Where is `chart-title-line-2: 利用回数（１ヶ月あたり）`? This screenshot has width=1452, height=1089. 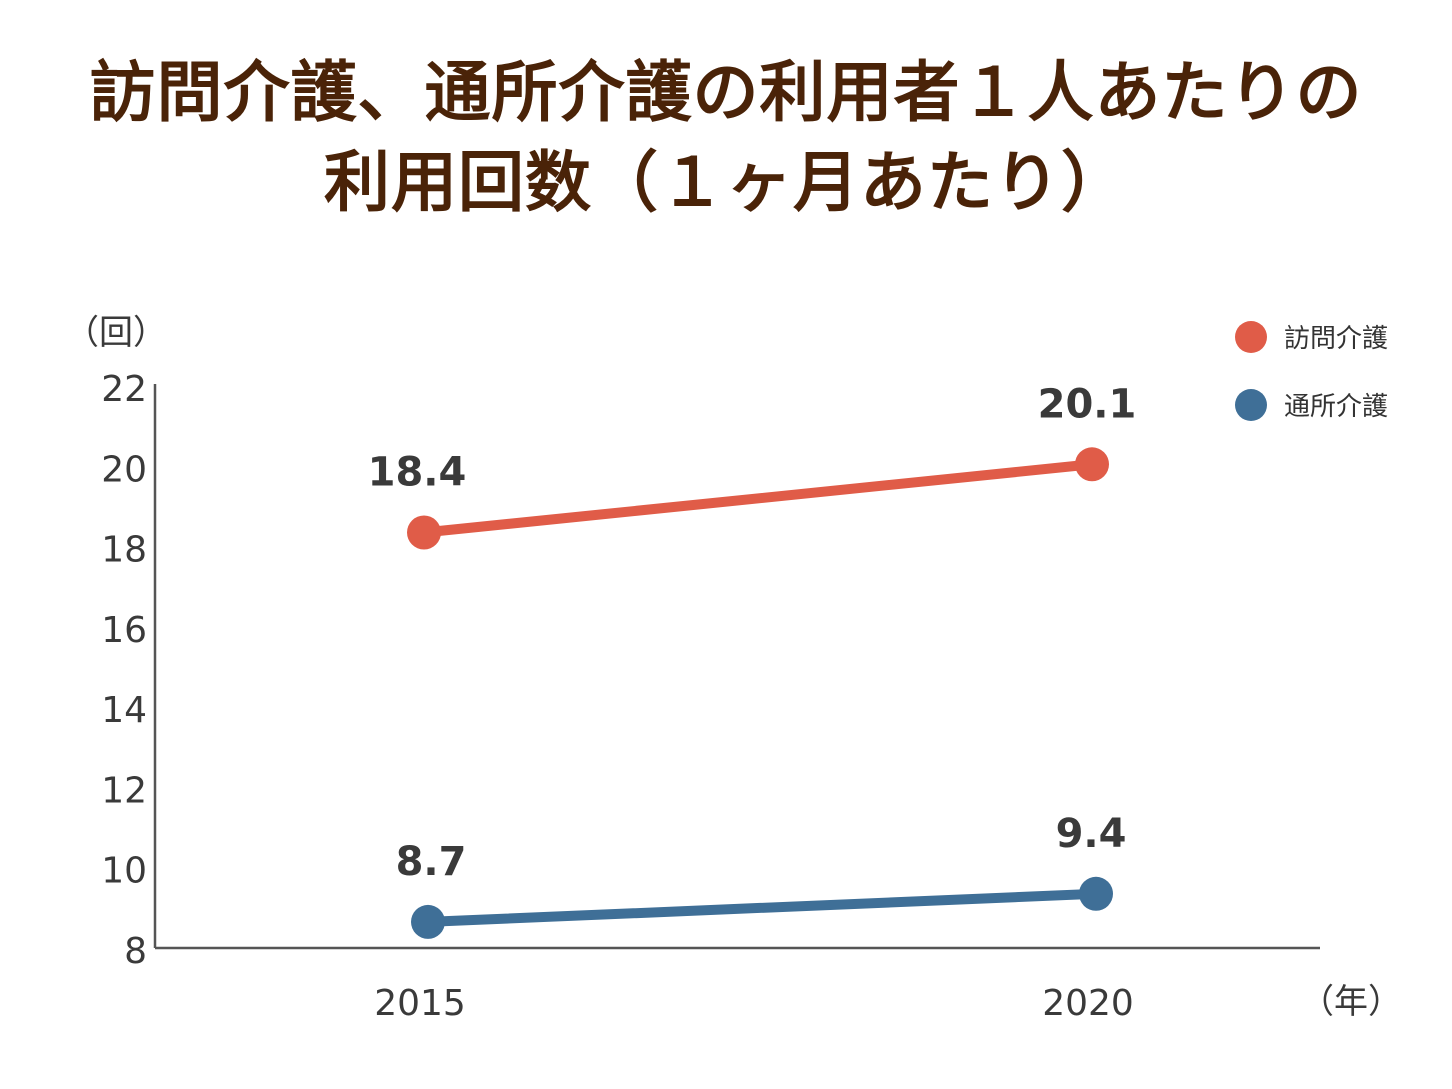 chart-title-line-2: 利用回数（１ヶ月あたり） is located at coordinates (726, 182).